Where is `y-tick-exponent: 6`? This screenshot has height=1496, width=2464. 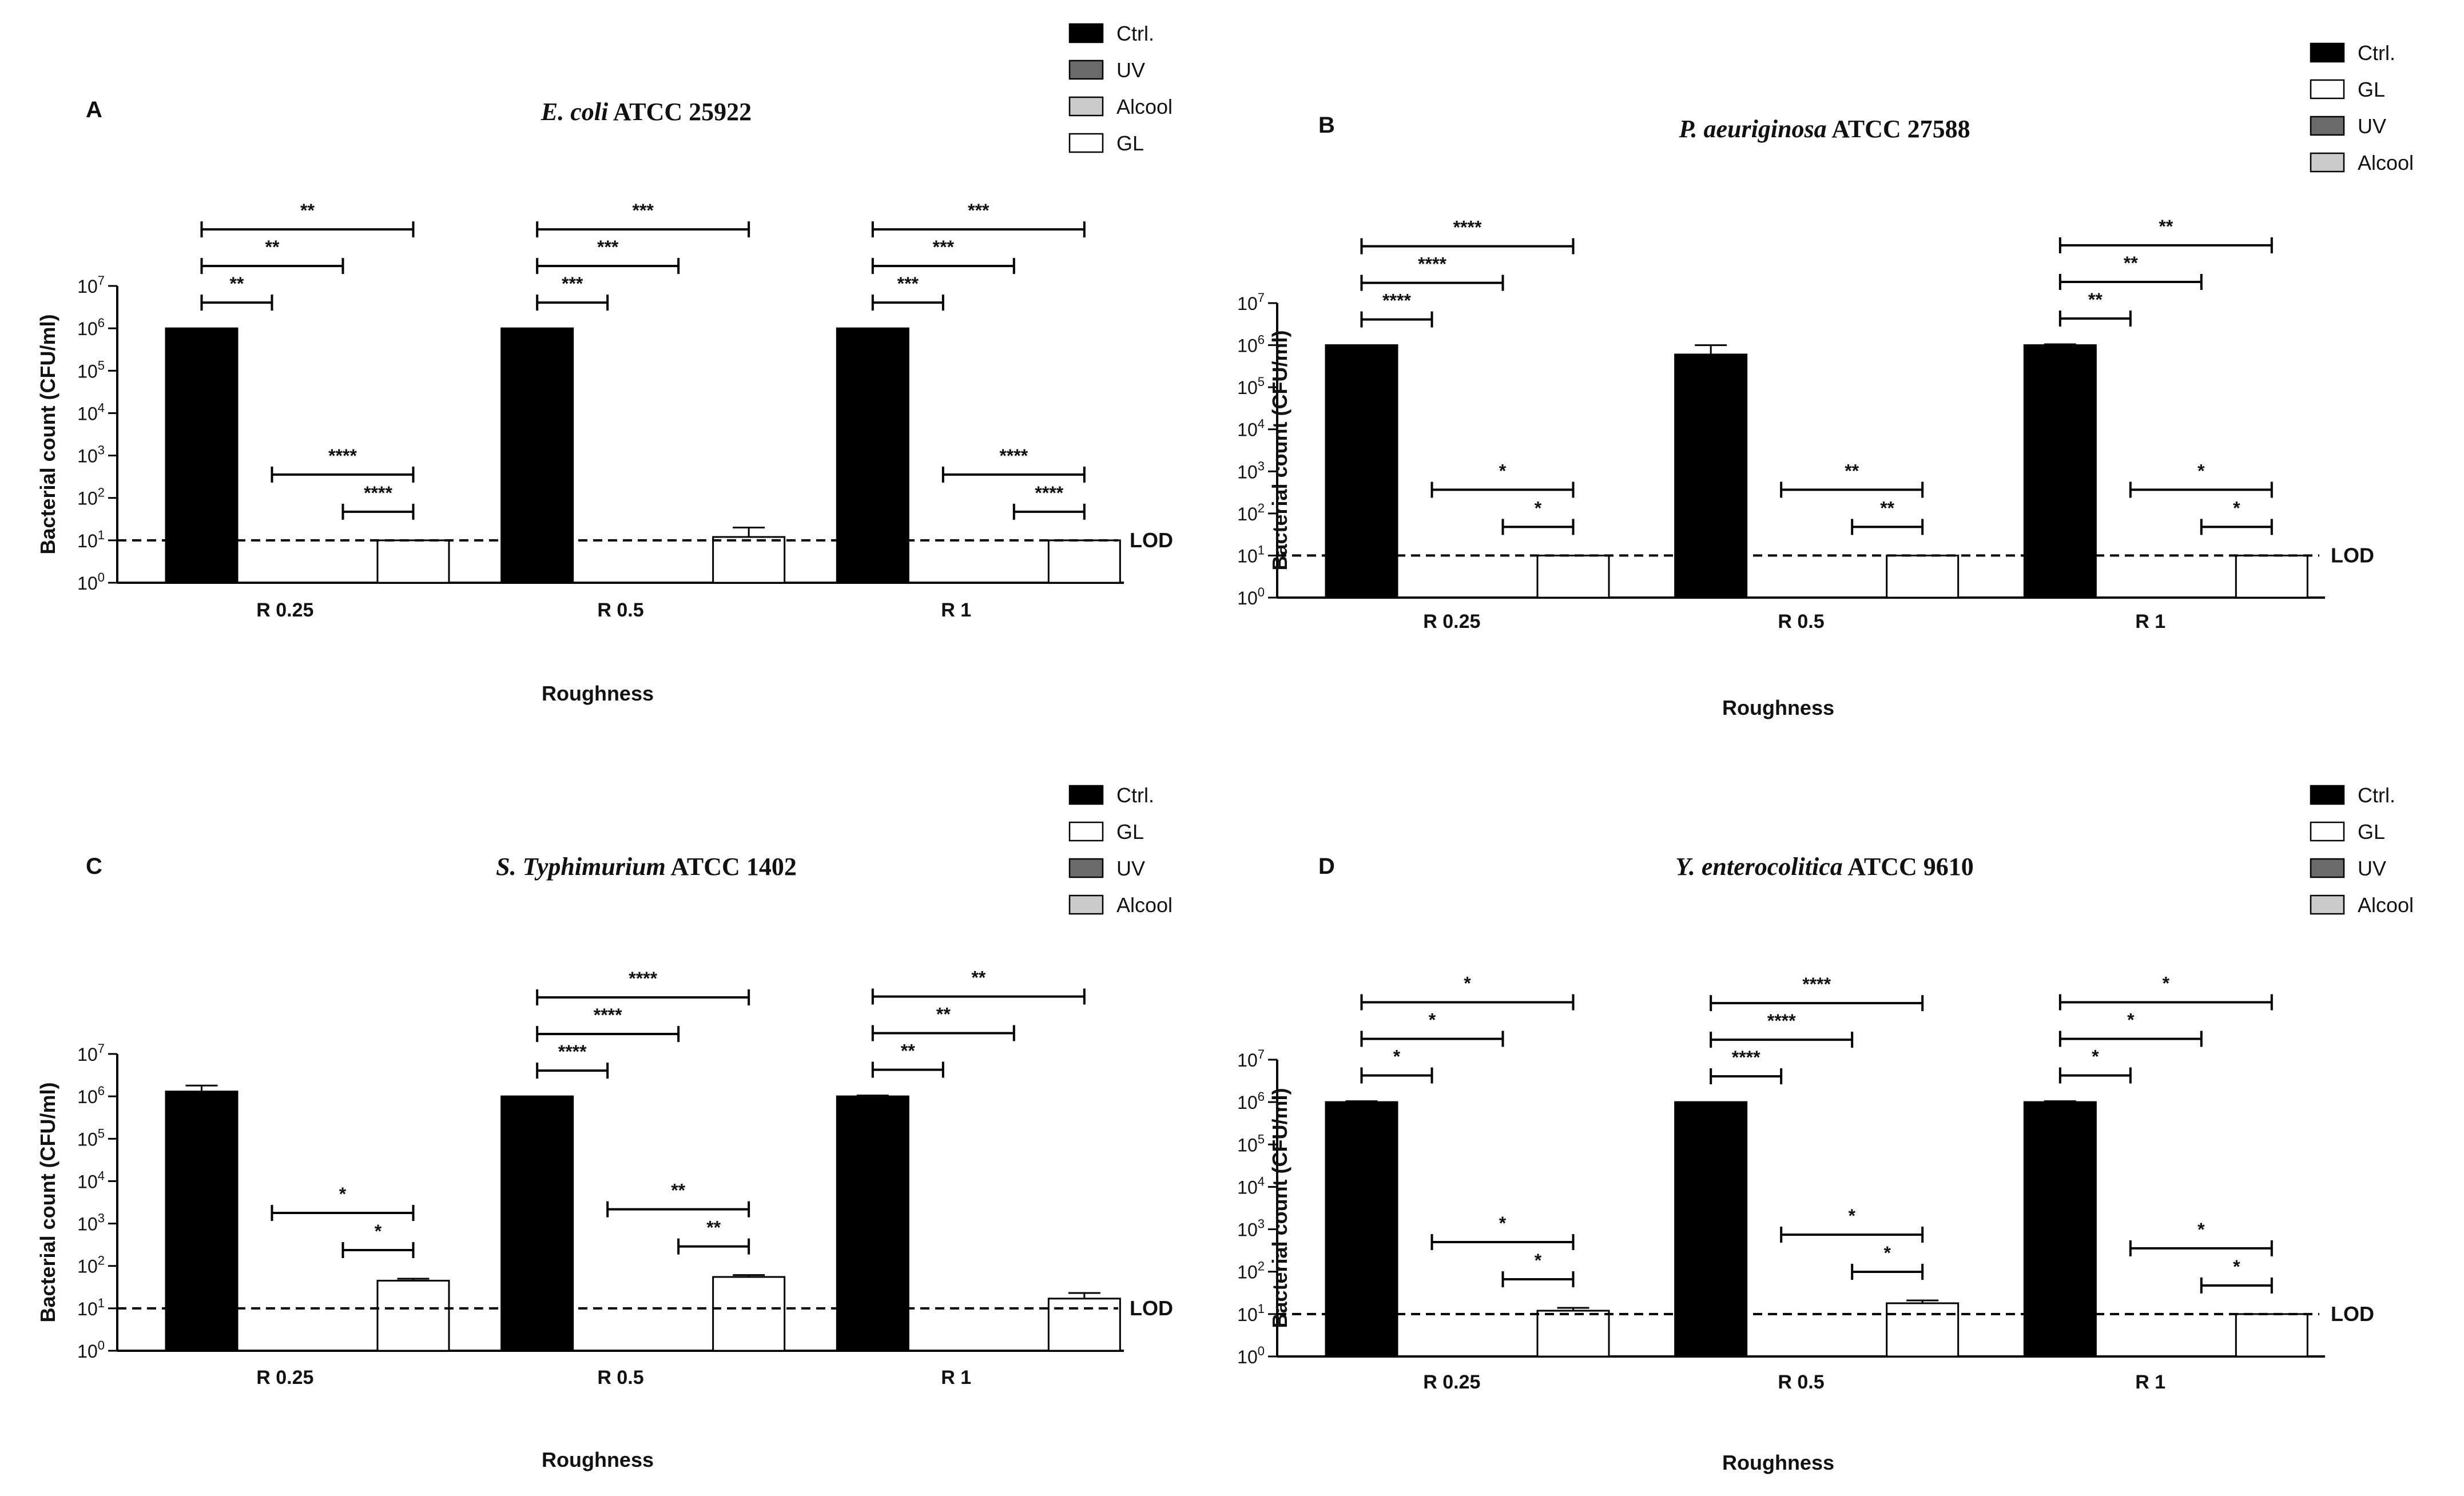
y-tick-exponent: 6 is located at coordinates (1261, 1097).